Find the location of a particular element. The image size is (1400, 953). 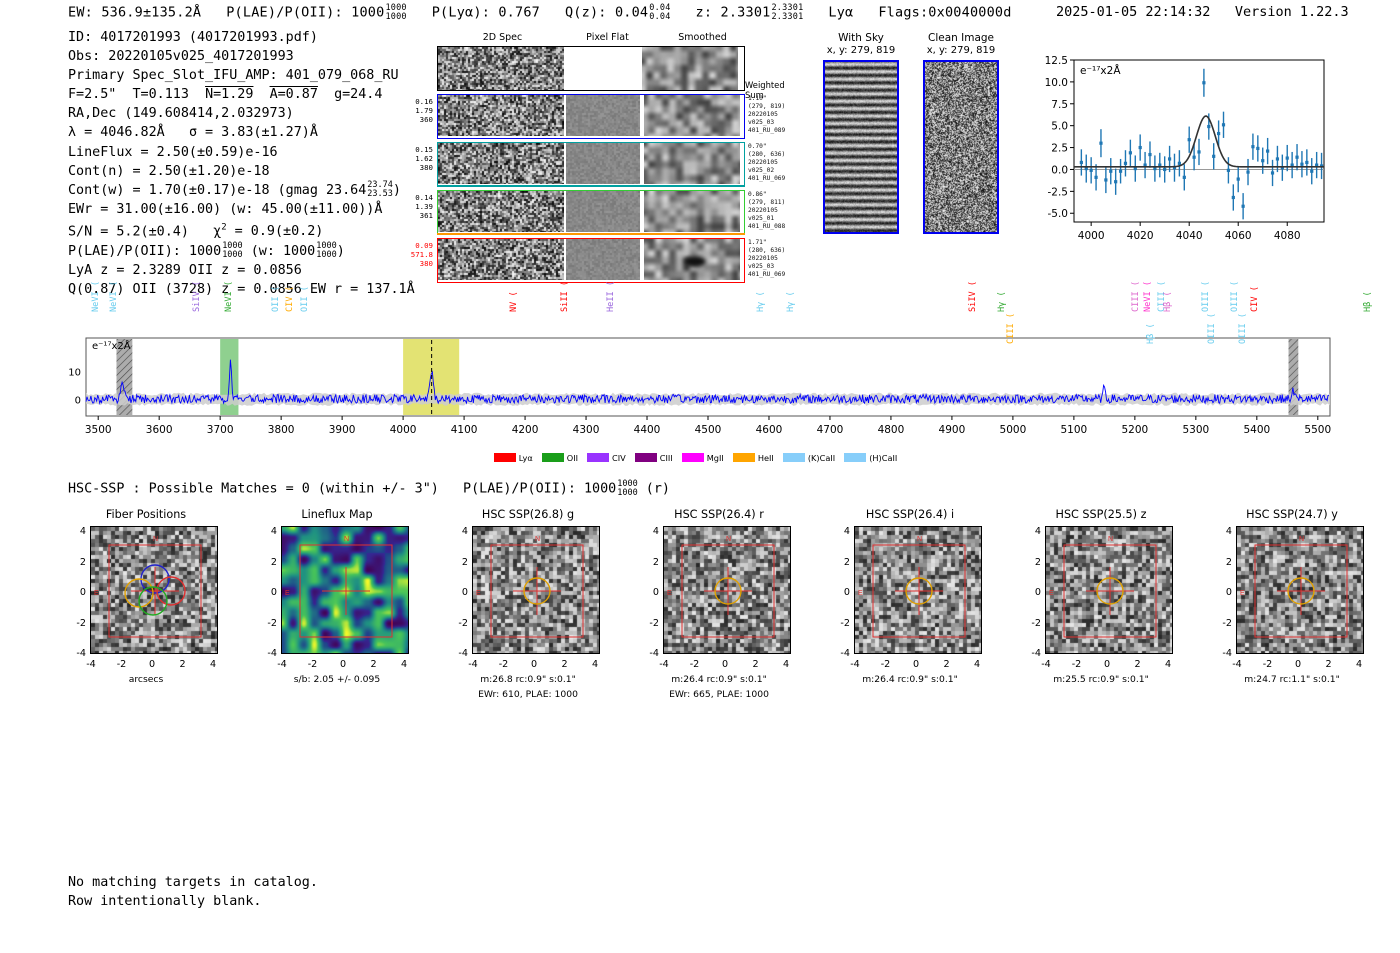

cutout-caption: m:26.4 rc:0.9" s:0.1" is located at coordinates (910, 679).